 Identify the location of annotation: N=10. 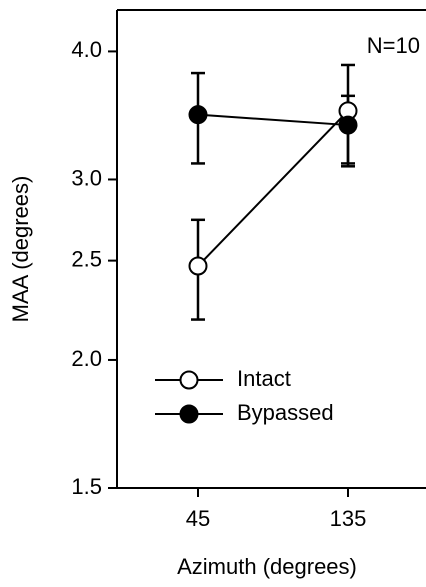
(393, 45).